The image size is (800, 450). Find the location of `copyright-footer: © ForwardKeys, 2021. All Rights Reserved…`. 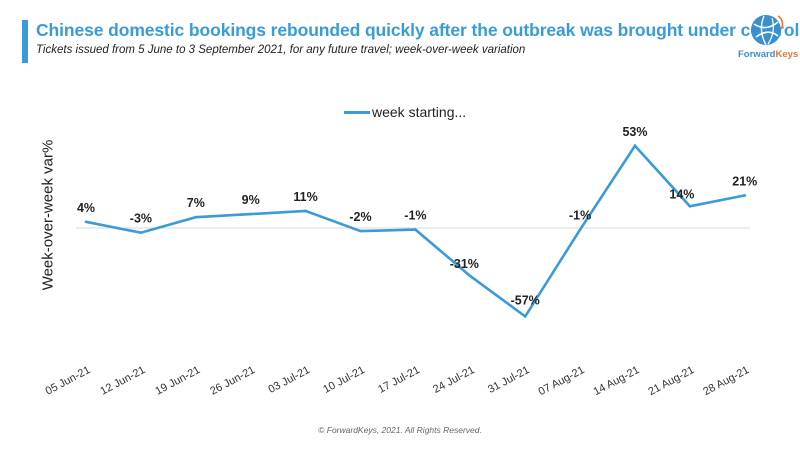

copyright-footer: © ForwardKeys, 2021. All Rights Reserved… is located at coordinates (400, 430).